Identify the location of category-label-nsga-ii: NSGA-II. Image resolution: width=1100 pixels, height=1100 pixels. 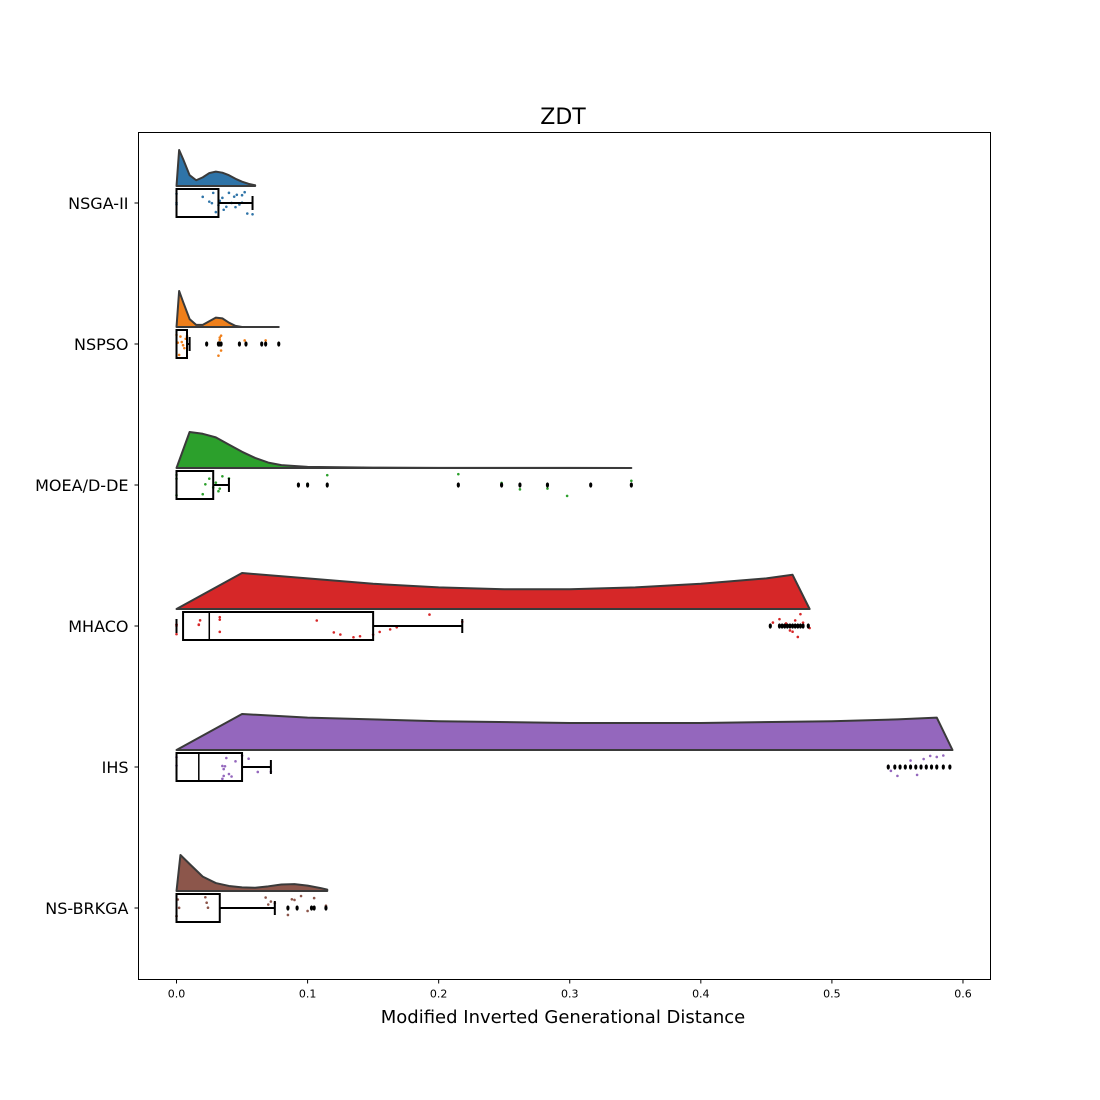
(98, 203).